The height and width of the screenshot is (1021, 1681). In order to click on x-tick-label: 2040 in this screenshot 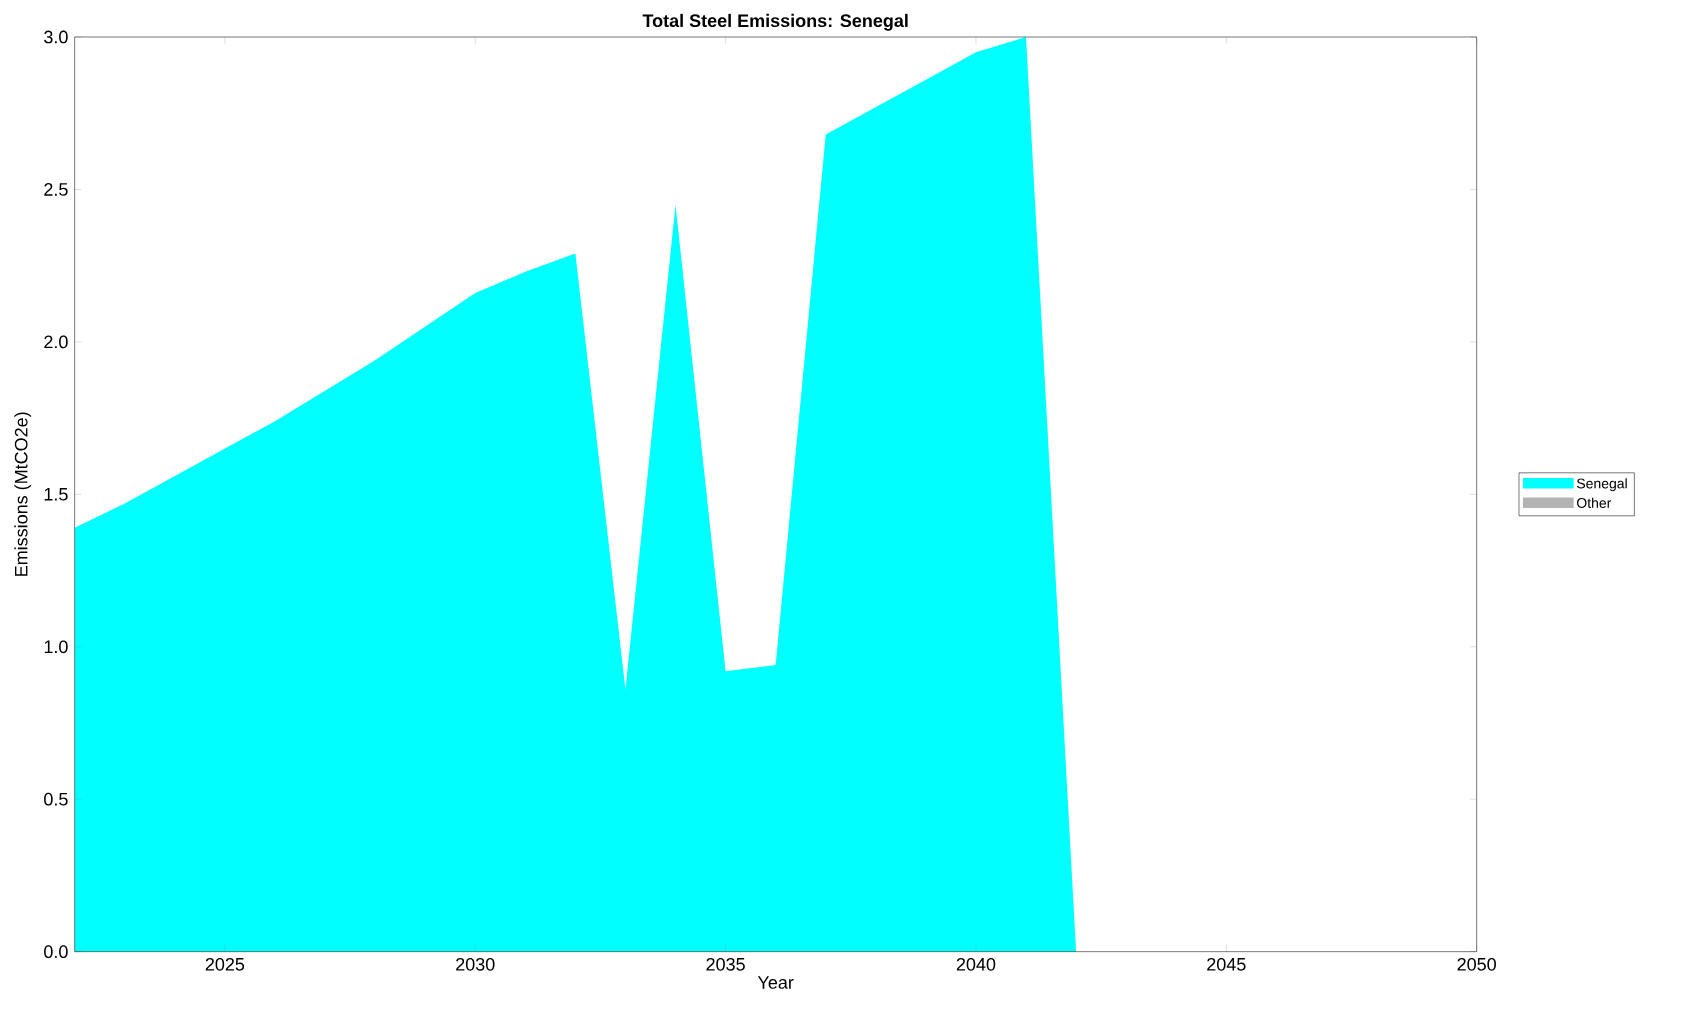, I will do `click(976, 964)`.